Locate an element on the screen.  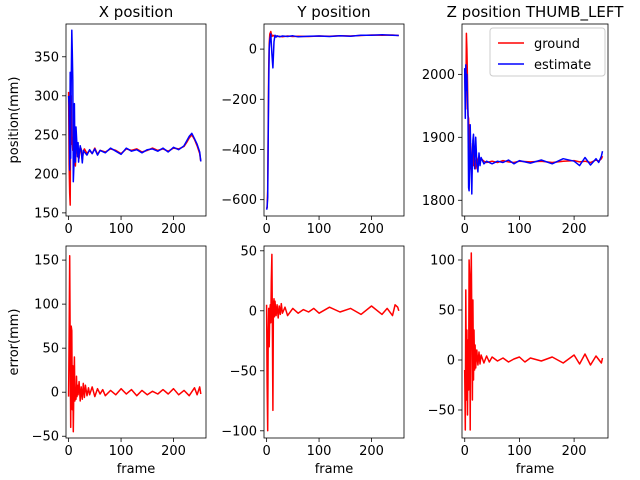
chart-y-position: 0 100 200 −600 −400 −200 0 Y position is located at coordinates (313, 120).